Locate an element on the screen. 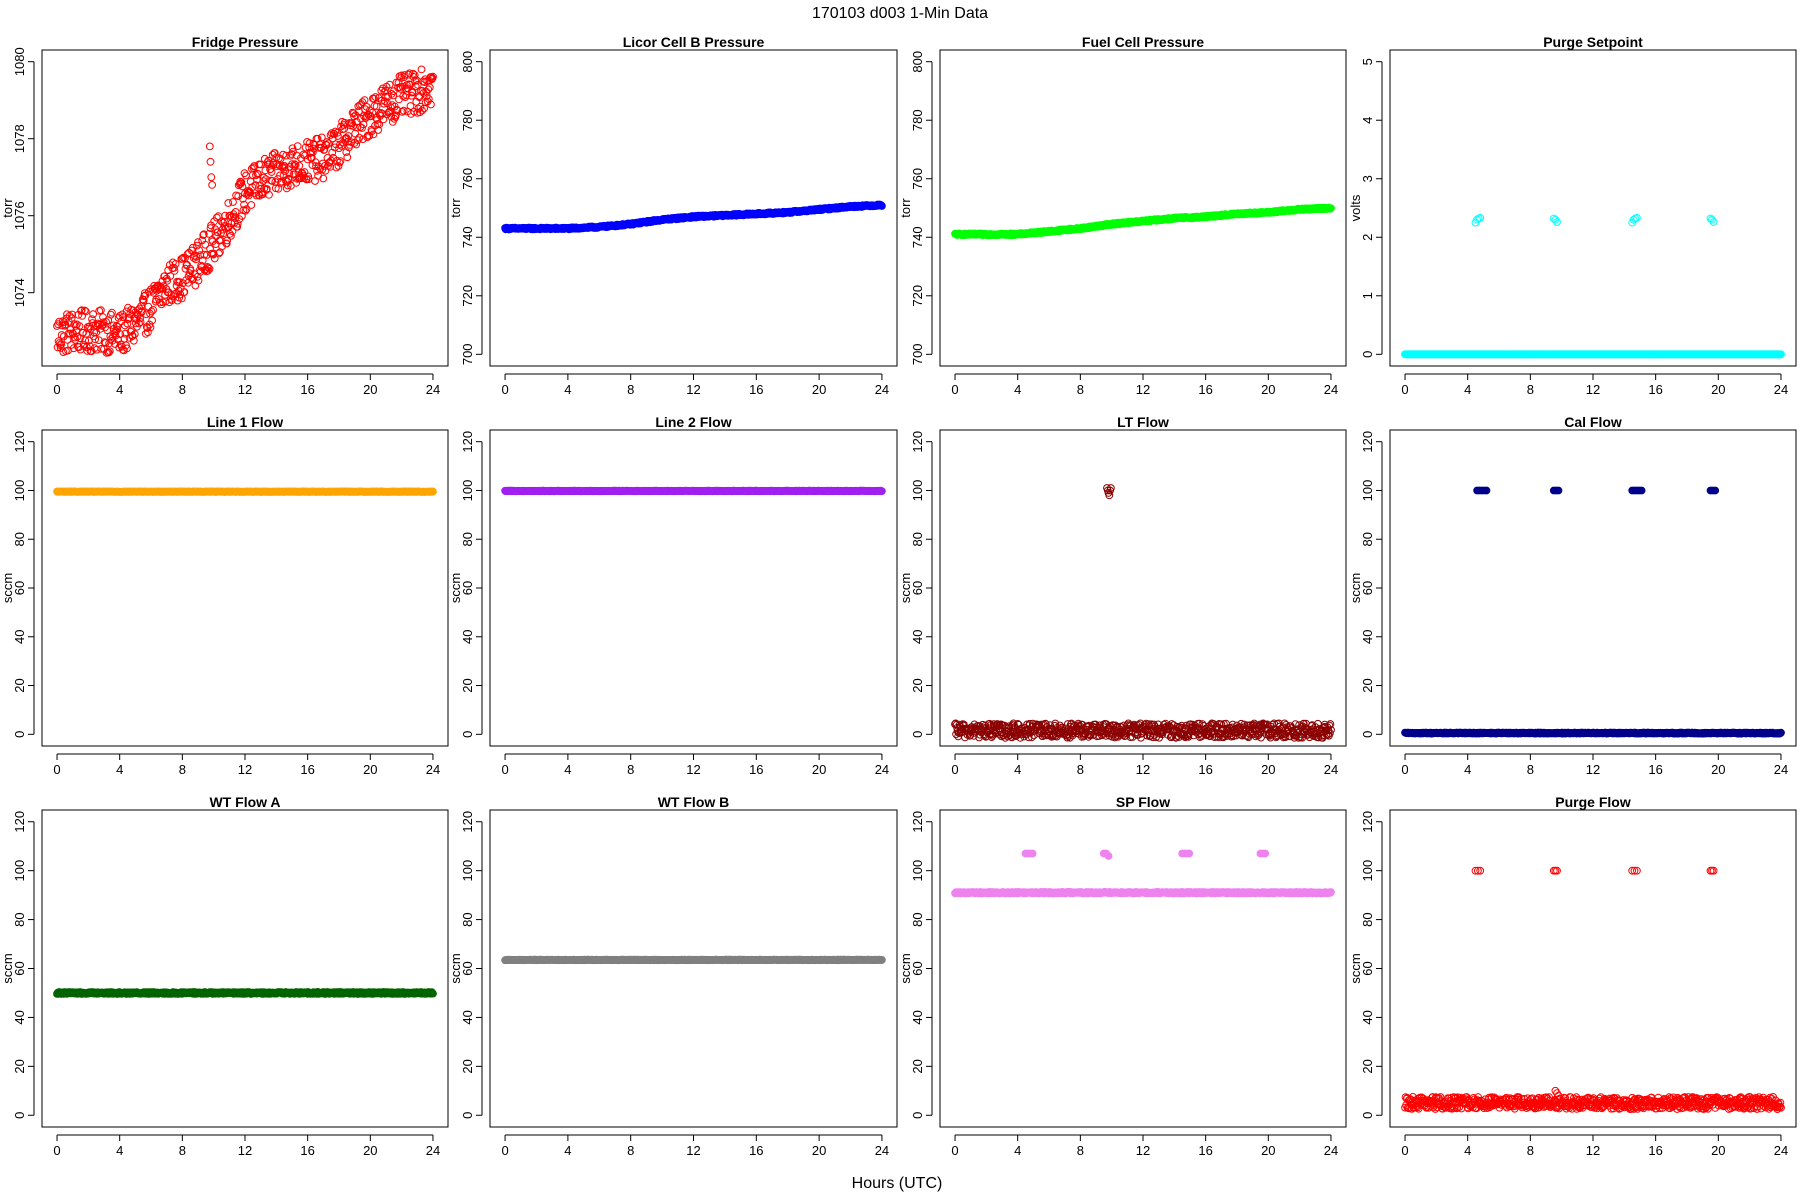 Image resolution: width=1800 pixels, height=1200 pixels. panel-title: Fuel Cell Pressure is located at coordinates (1143, 42).